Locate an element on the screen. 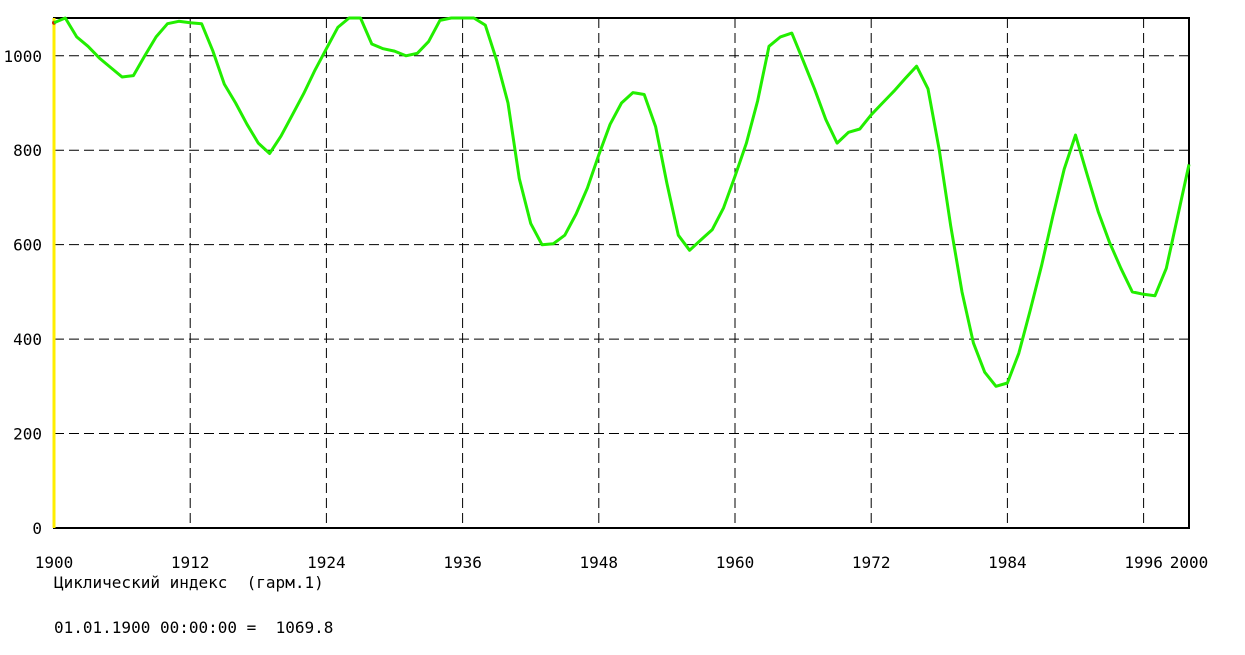 This screenshot has height=655, width=1245. x-tick-label-1984: 1984 is located at coordinates (1007, 562).